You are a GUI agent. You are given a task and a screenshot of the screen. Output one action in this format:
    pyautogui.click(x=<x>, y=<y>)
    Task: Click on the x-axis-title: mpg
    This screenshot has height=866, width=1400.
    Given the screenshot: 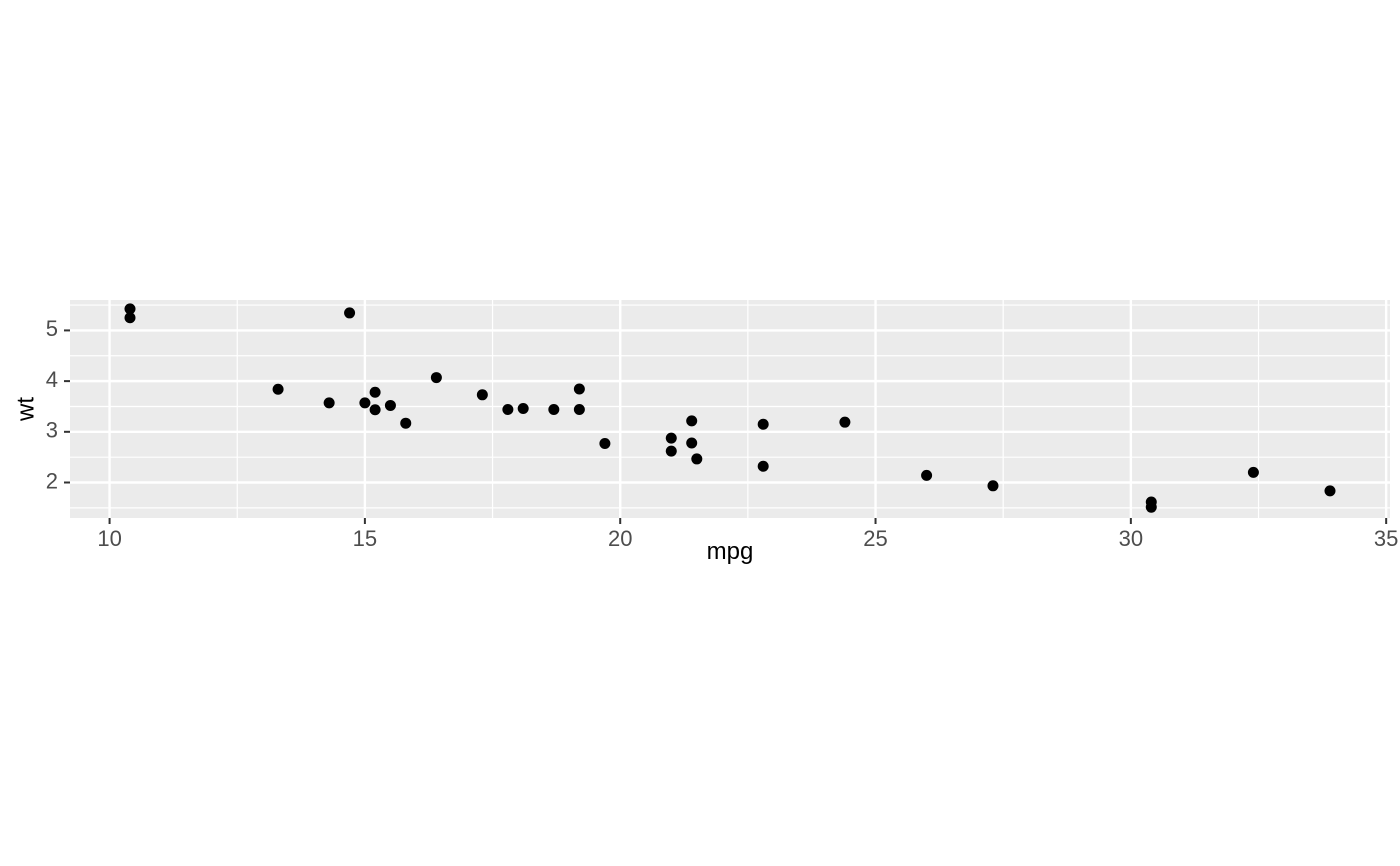 What is the action you would take?
    pyautogui.click(x=730, y=551)
    